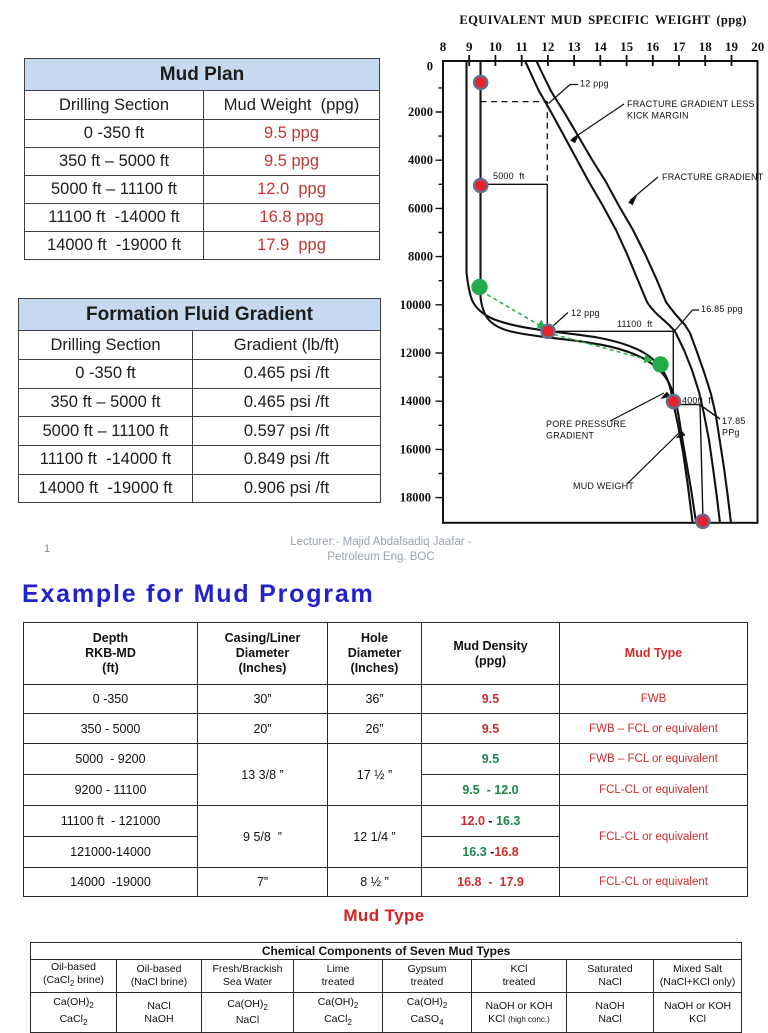 The height and width of the screenshot is (1033, 768). Describe the element at coordinates (415, 305) in the screenshot. I see `svg-text: 10000` at that location.